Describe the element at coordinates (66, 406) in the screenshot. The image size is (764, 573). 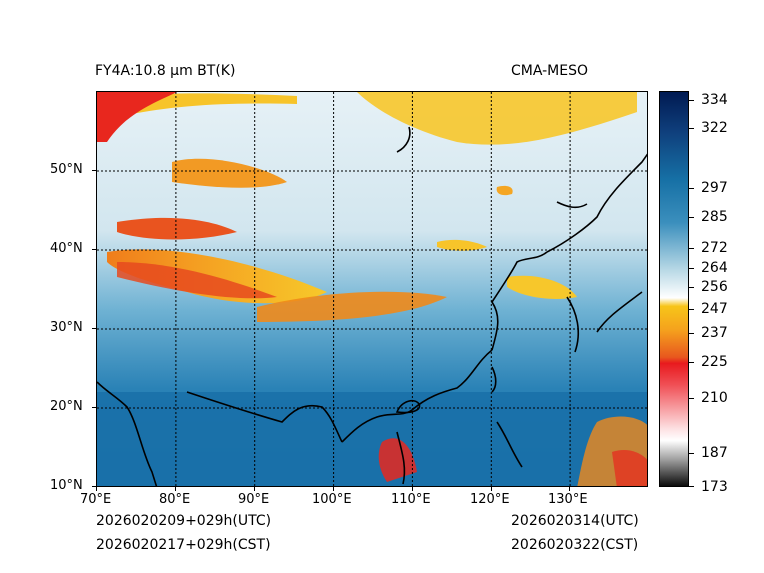
I see `lat-label: 20°N` at that location.